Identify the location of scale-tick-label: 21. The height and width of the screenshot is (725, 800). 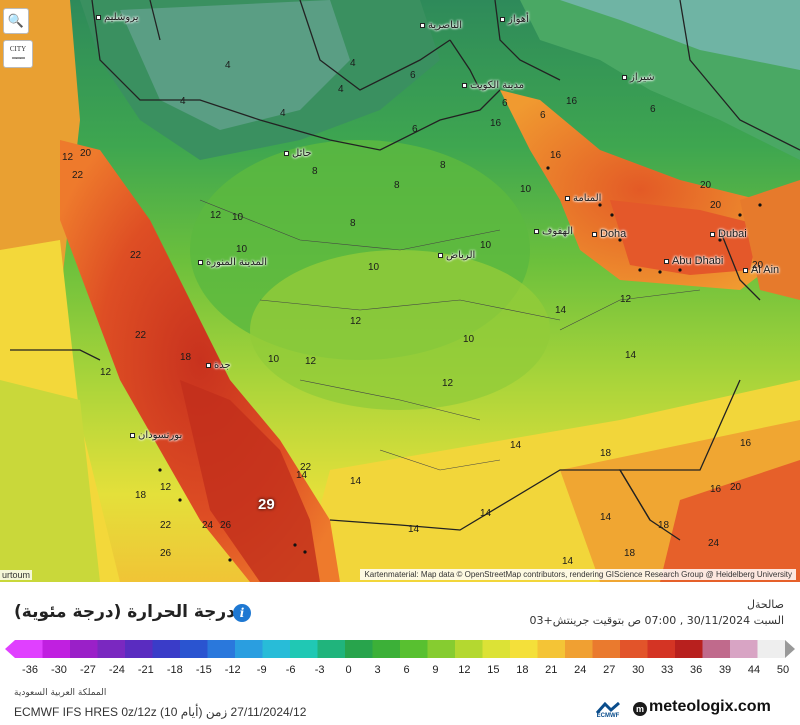
(551, 670).